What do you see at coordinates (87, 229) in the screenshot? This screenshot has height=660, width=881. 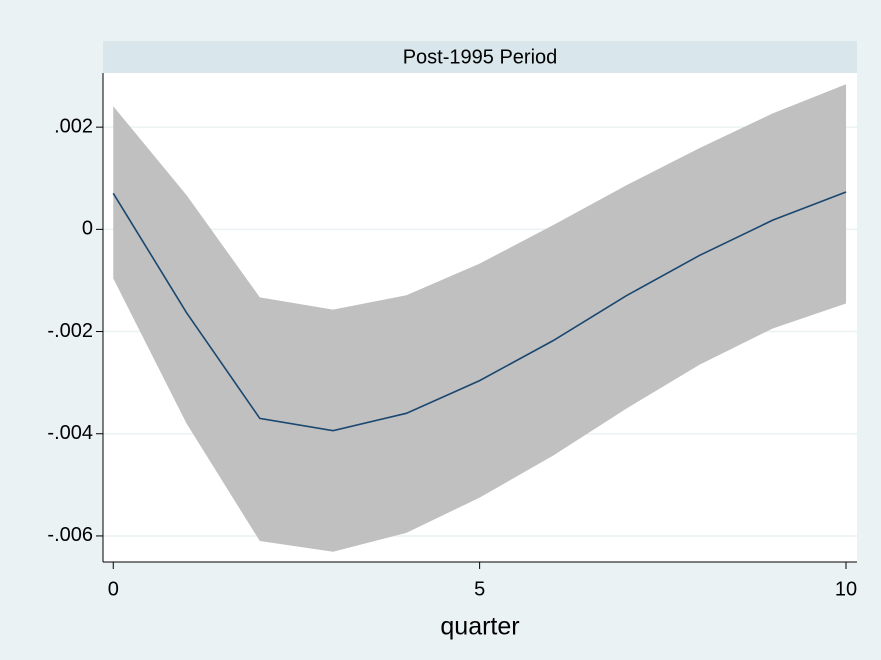 I see `y-tick-label: 0` at bounding box center [87, 229].